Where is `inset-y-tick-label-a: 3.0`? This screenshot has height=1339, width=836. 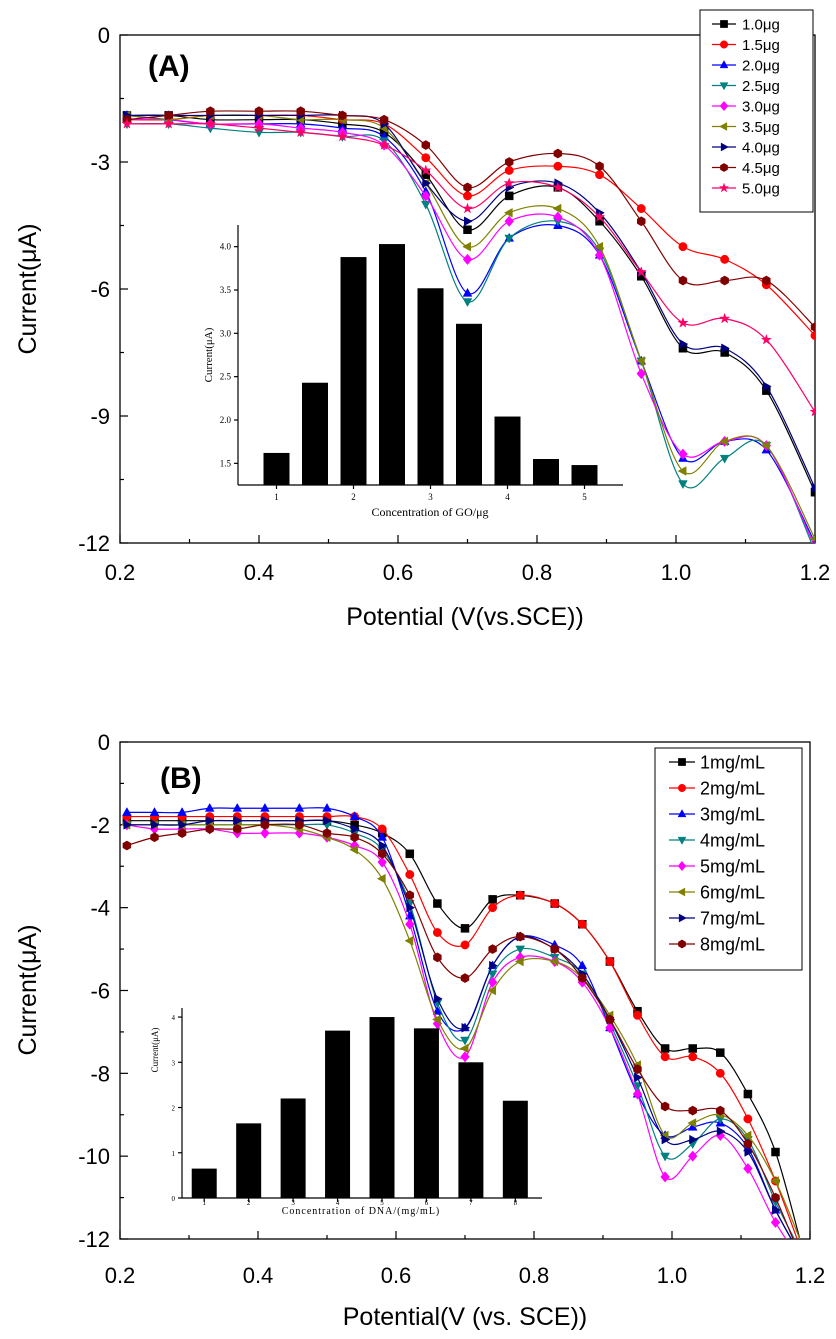 inset-y-tick-label-a: 3.0 is located at coordinates (226, 333).